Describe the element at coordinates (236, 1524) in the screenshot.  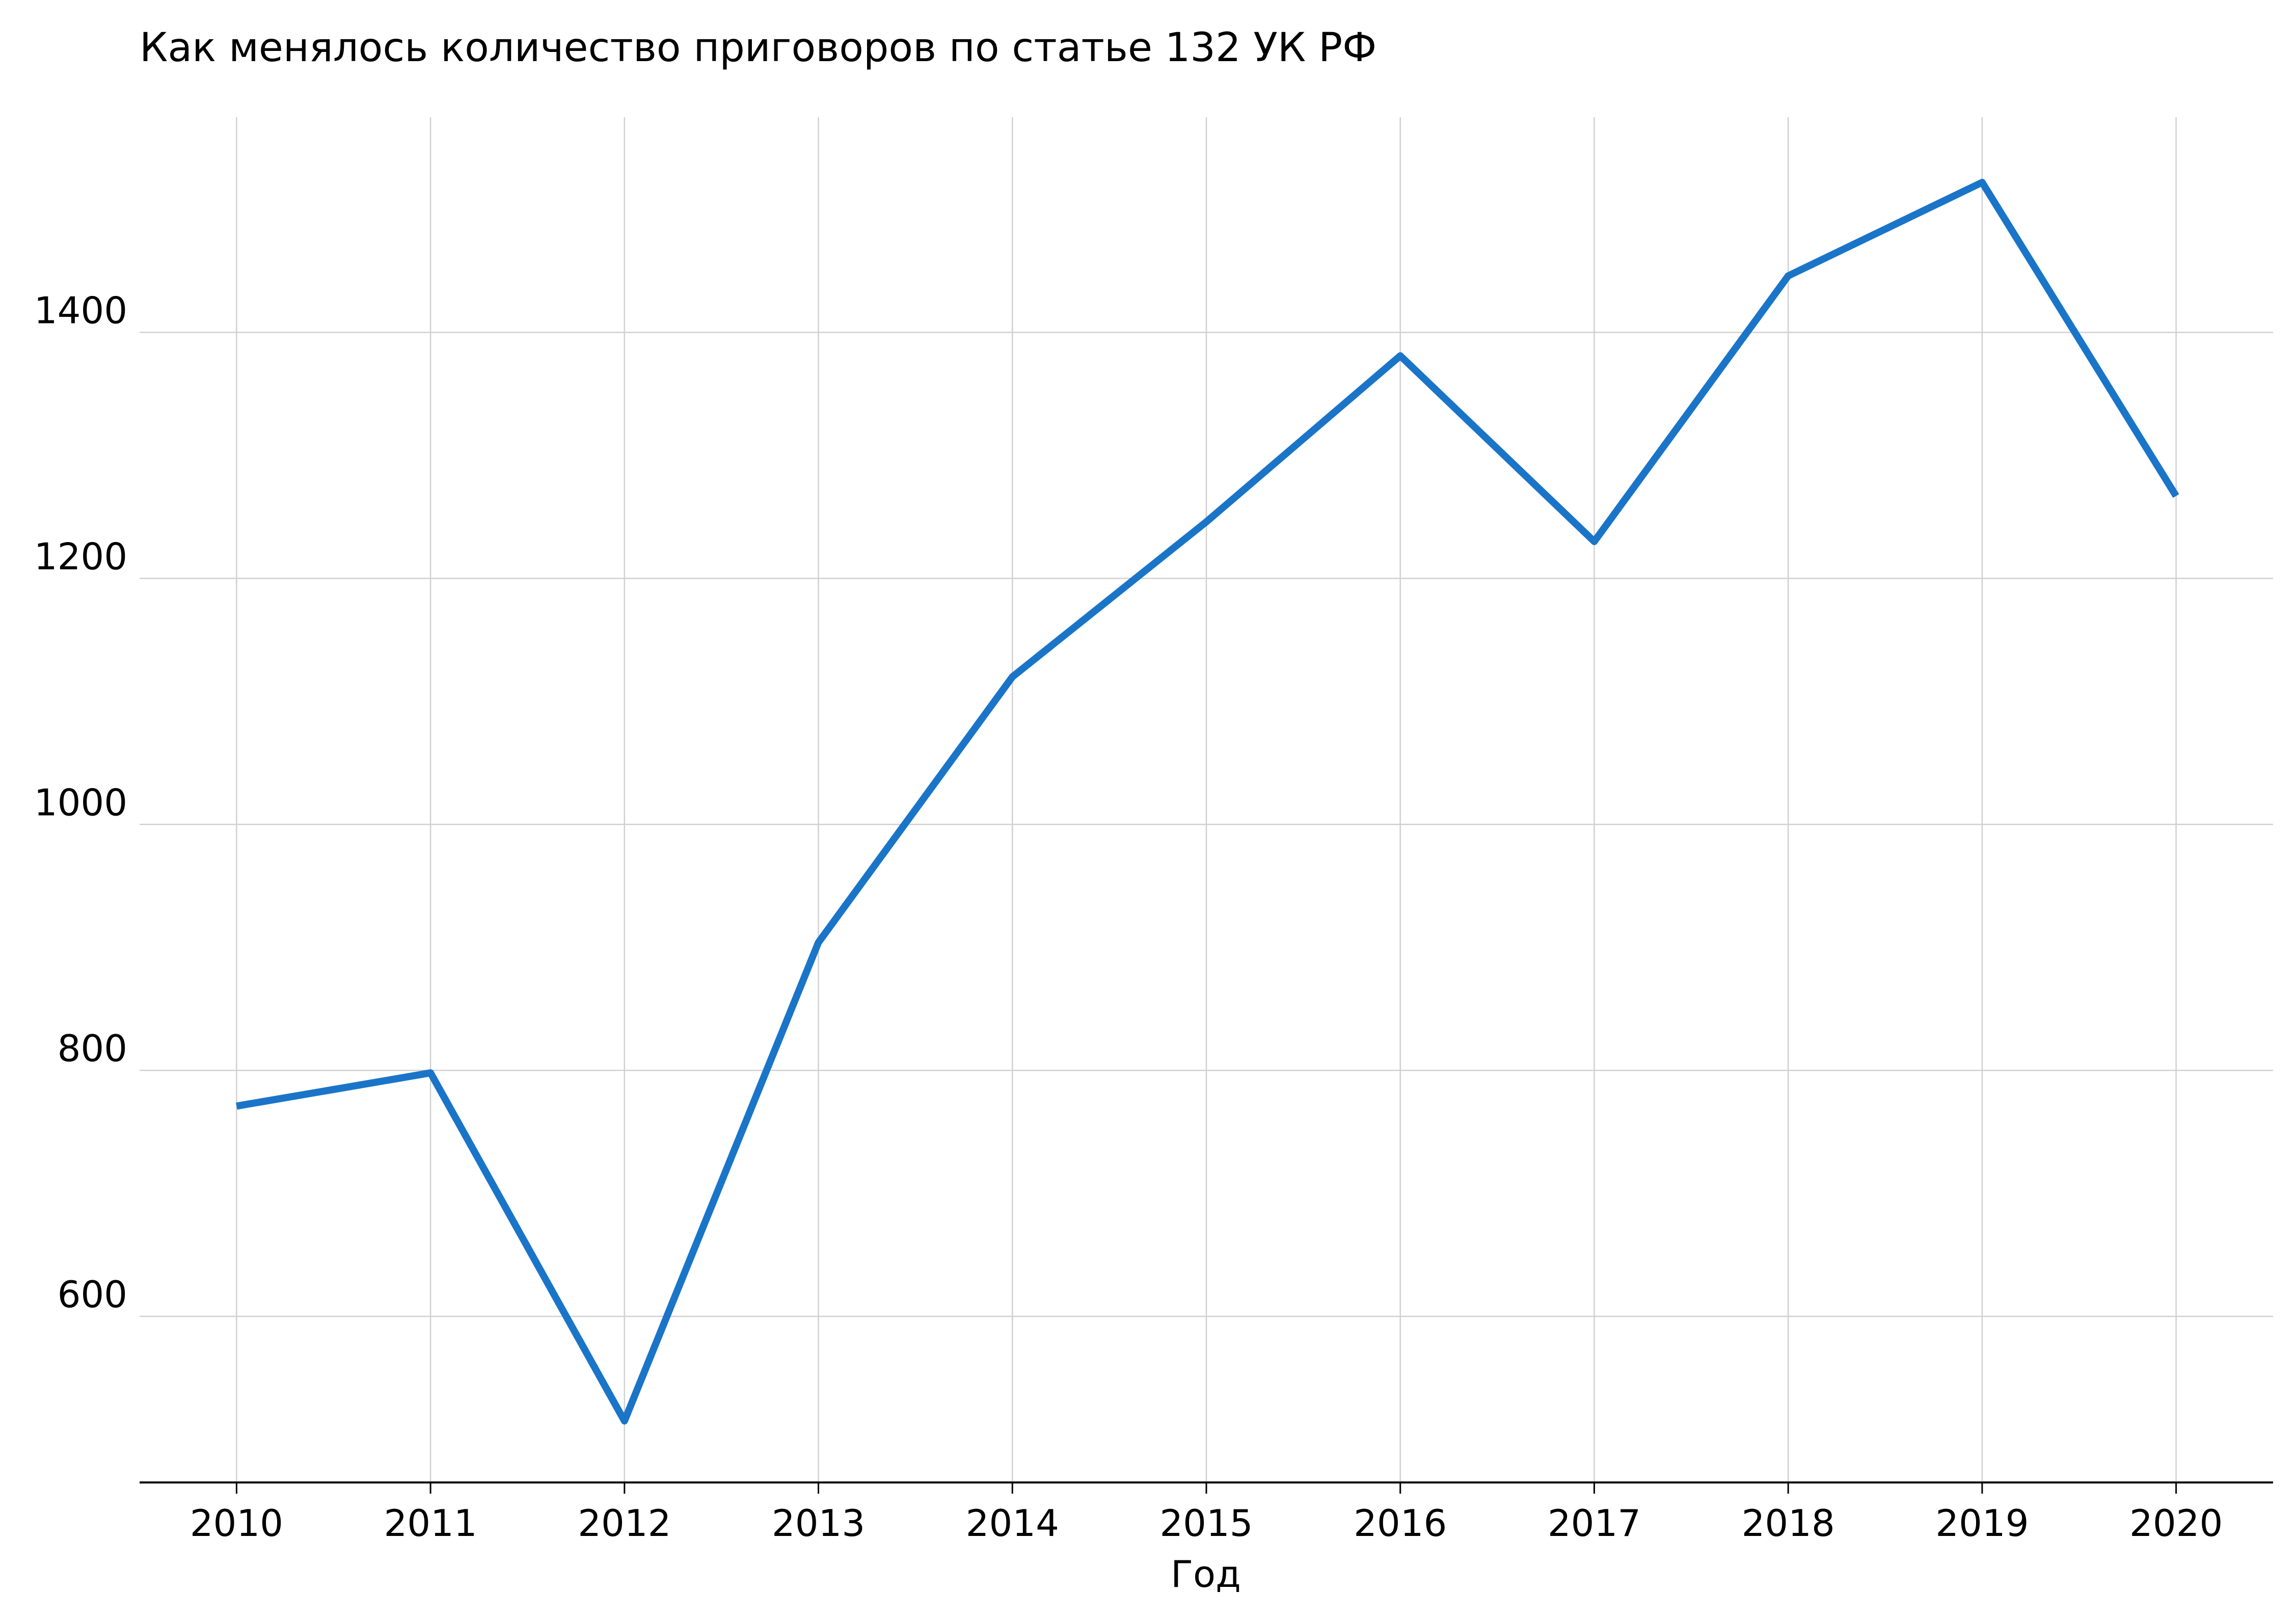
I see `x-tick-label: 2010` at that location.